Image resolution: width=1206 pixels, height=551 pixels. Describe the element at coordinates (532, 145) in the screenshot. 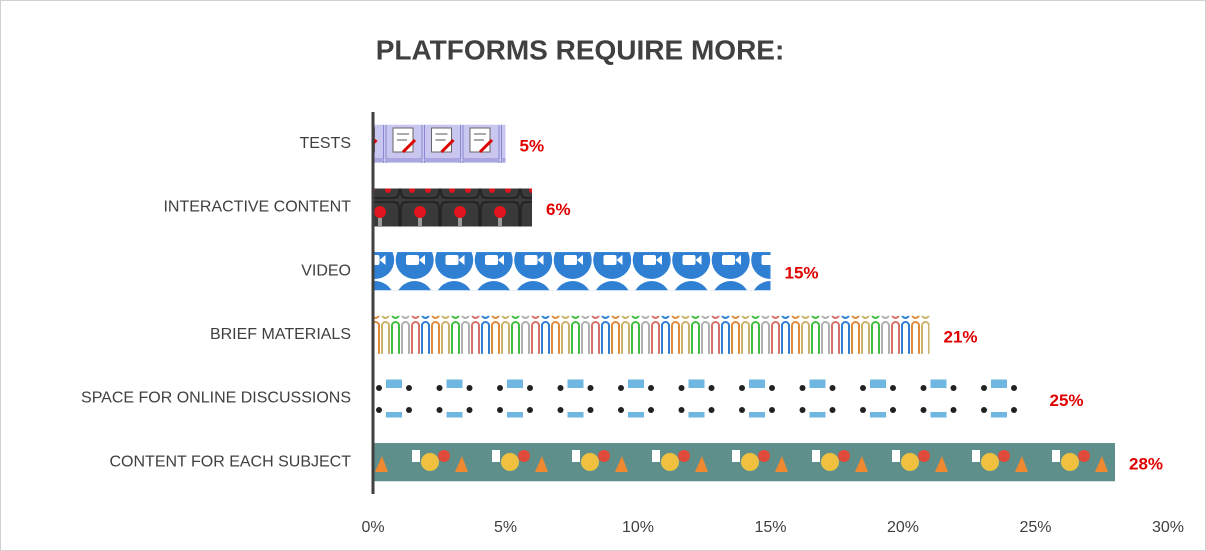

I see `value-label: 5%` at that location.